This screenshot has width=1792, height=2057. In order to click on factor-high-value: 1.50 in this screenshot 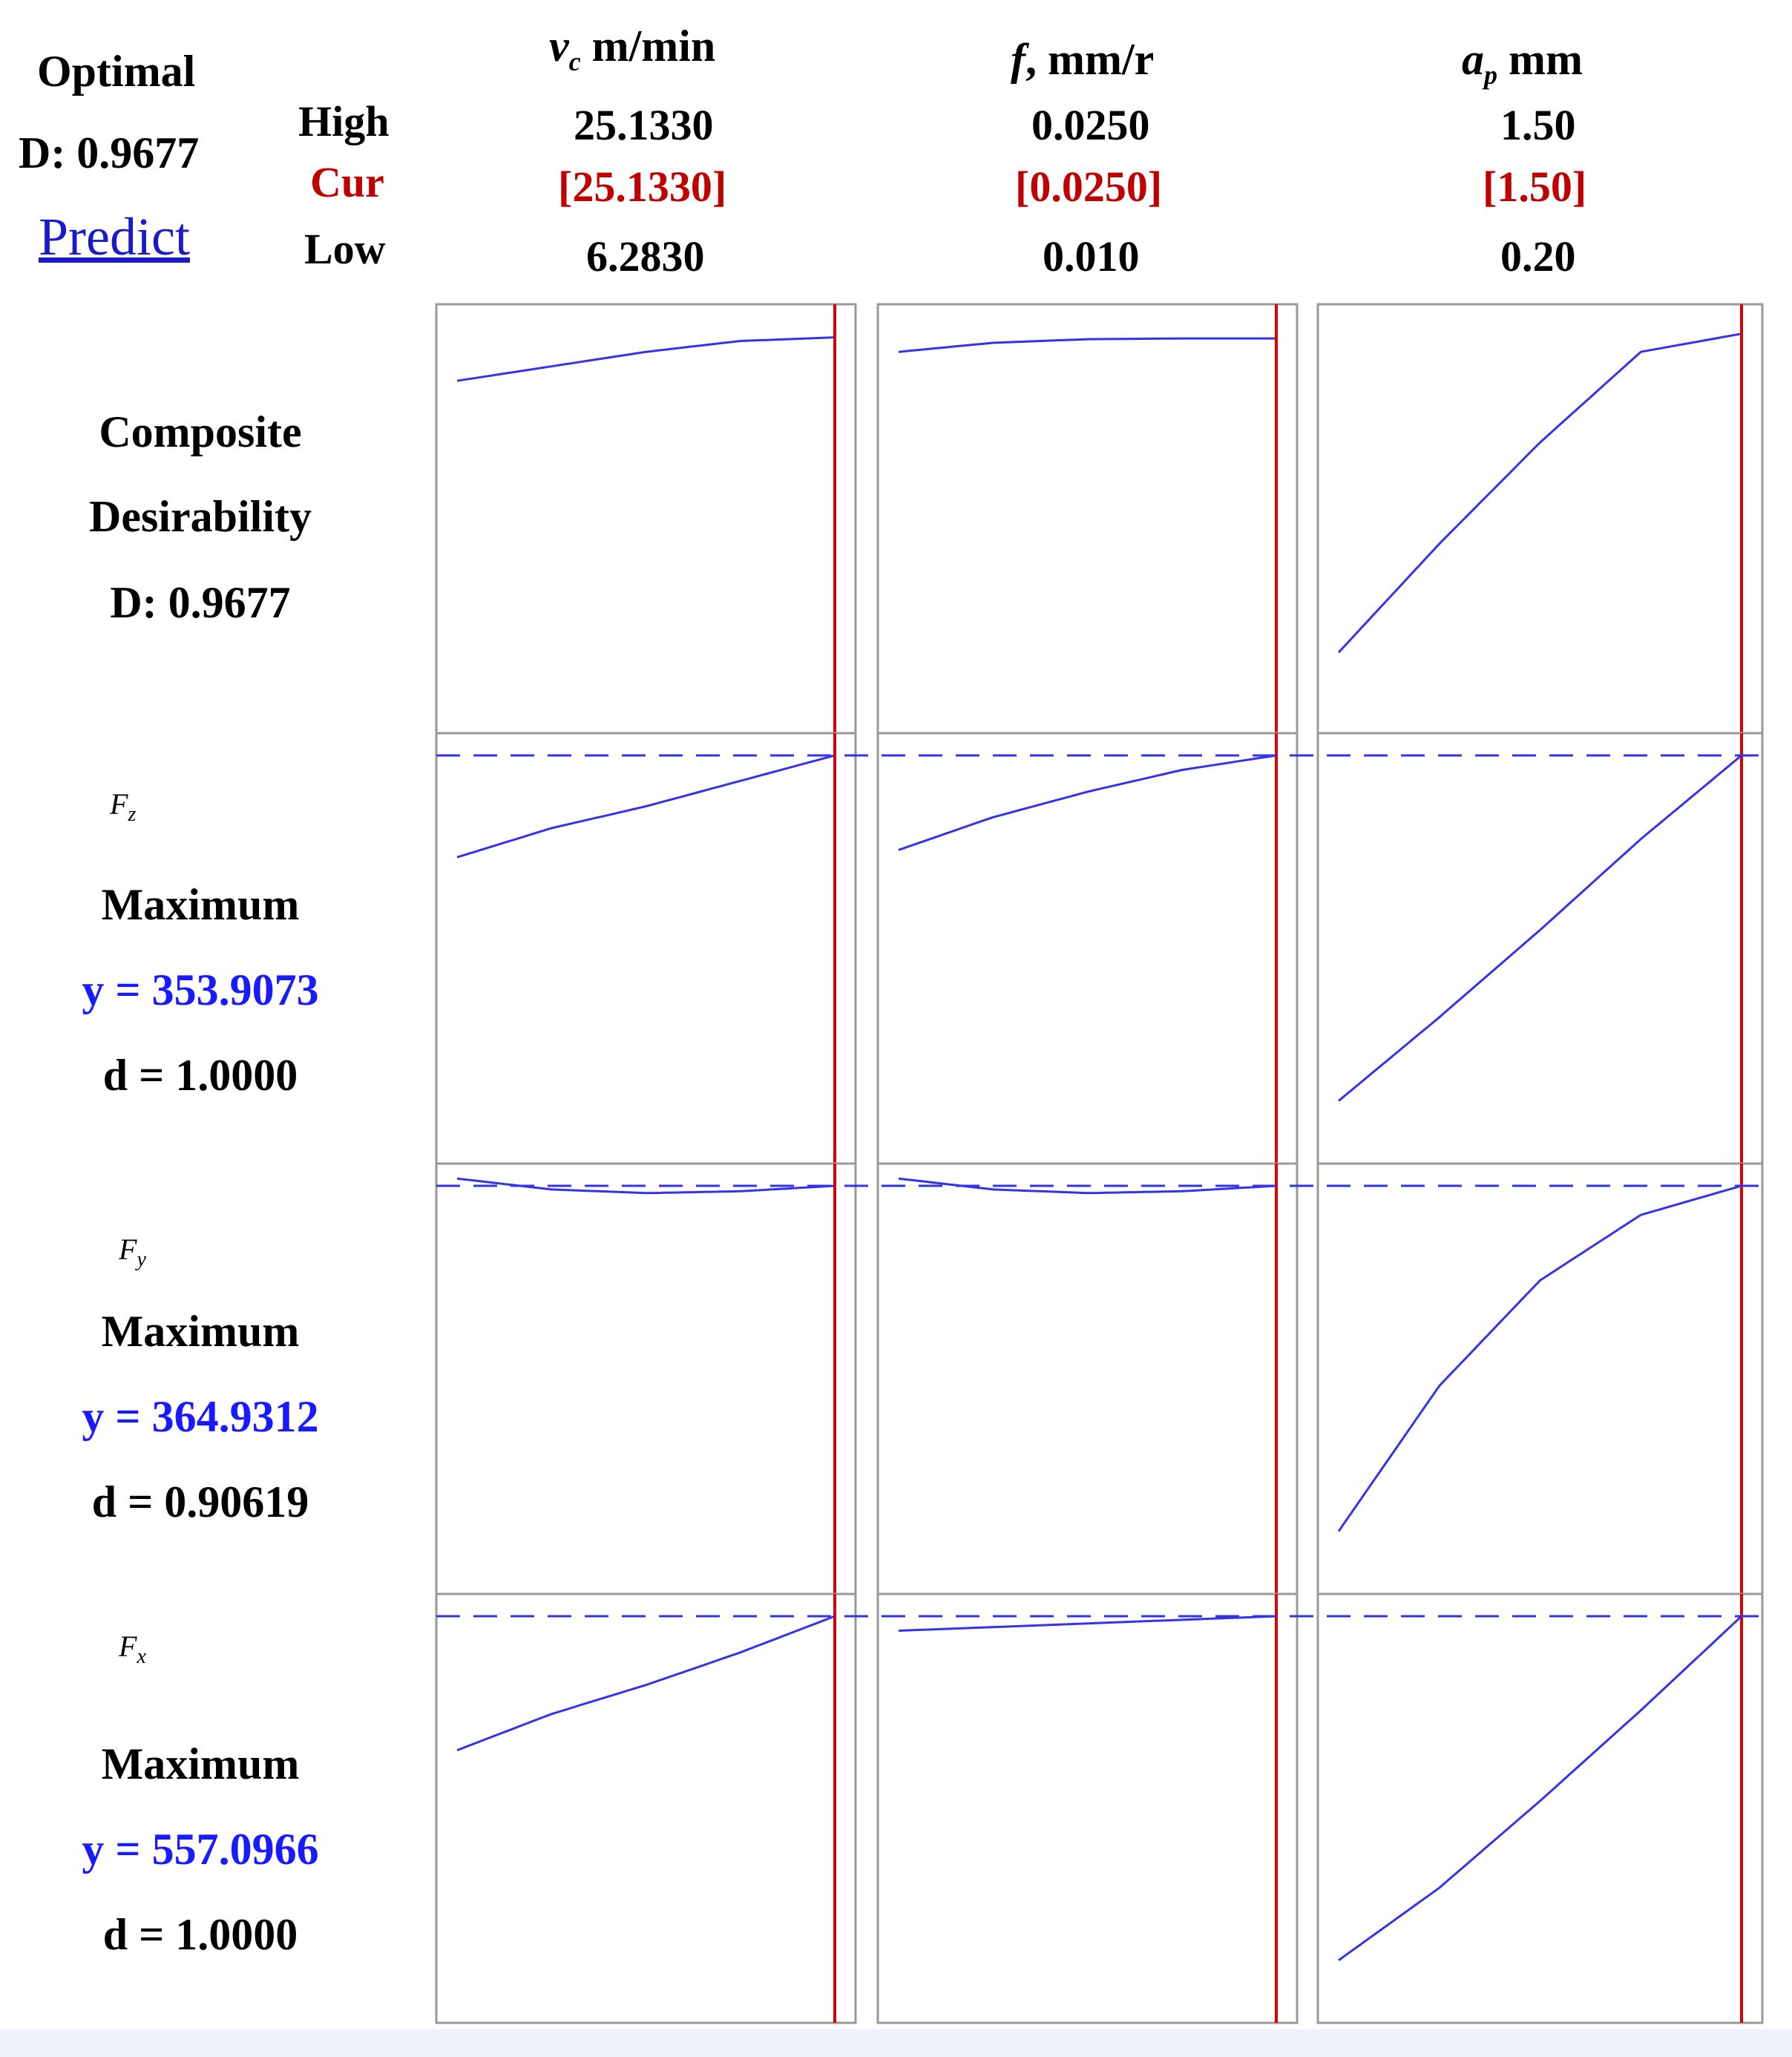, I will do `click(1538, 125)`.